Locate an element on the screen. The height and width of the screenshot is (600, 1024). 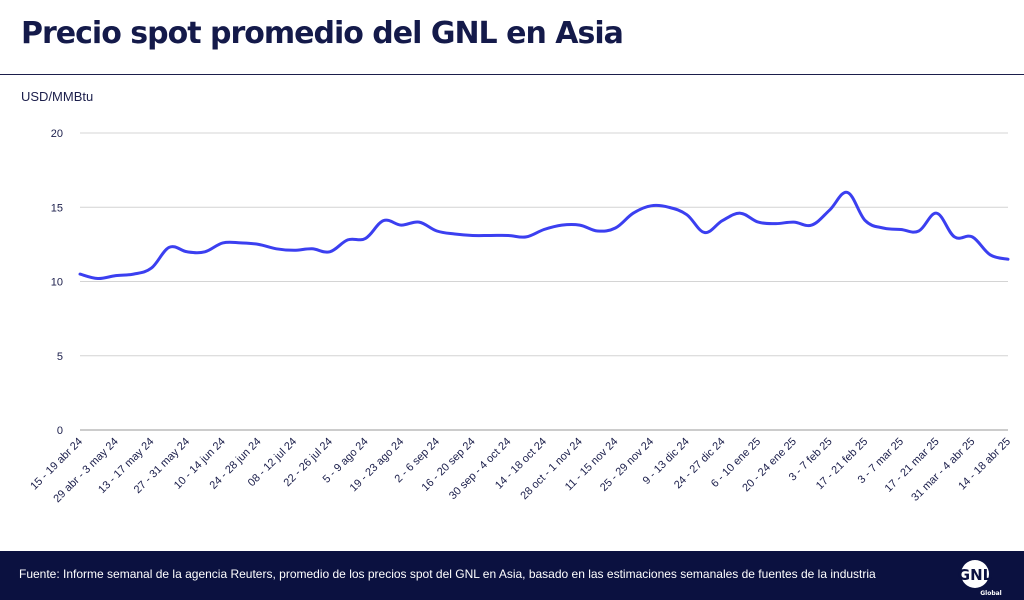
gnl-global-logo: GNL Global is located at coordinates (980, 578).